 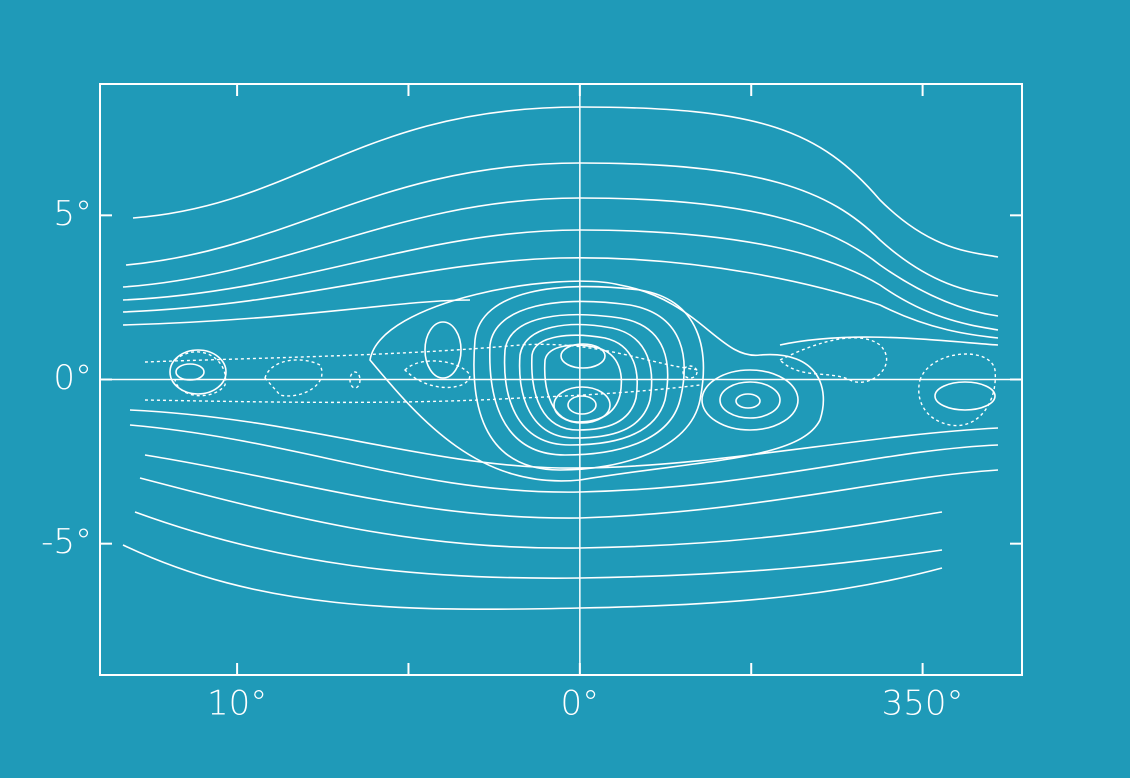 What do you see at coordinates (923, 704) in the screenshot?
I see `x-tick-label: 350°` at bounding box center [923, 704].